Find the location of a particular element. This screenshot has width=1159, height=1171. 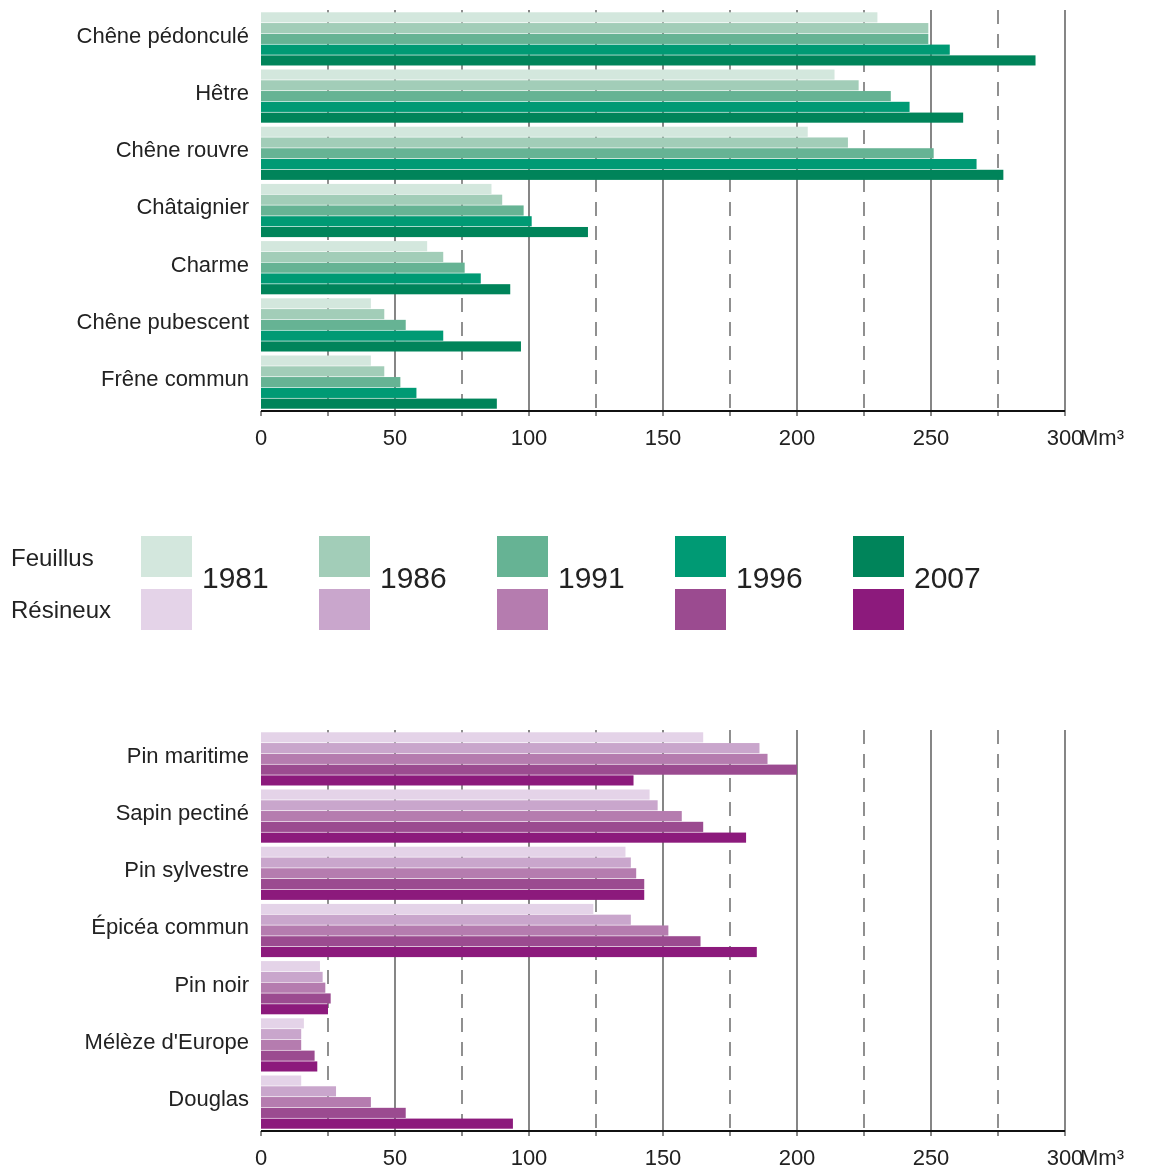

y-tick-label: Mélèze d'Europe is located at coordinates (166, 1041).